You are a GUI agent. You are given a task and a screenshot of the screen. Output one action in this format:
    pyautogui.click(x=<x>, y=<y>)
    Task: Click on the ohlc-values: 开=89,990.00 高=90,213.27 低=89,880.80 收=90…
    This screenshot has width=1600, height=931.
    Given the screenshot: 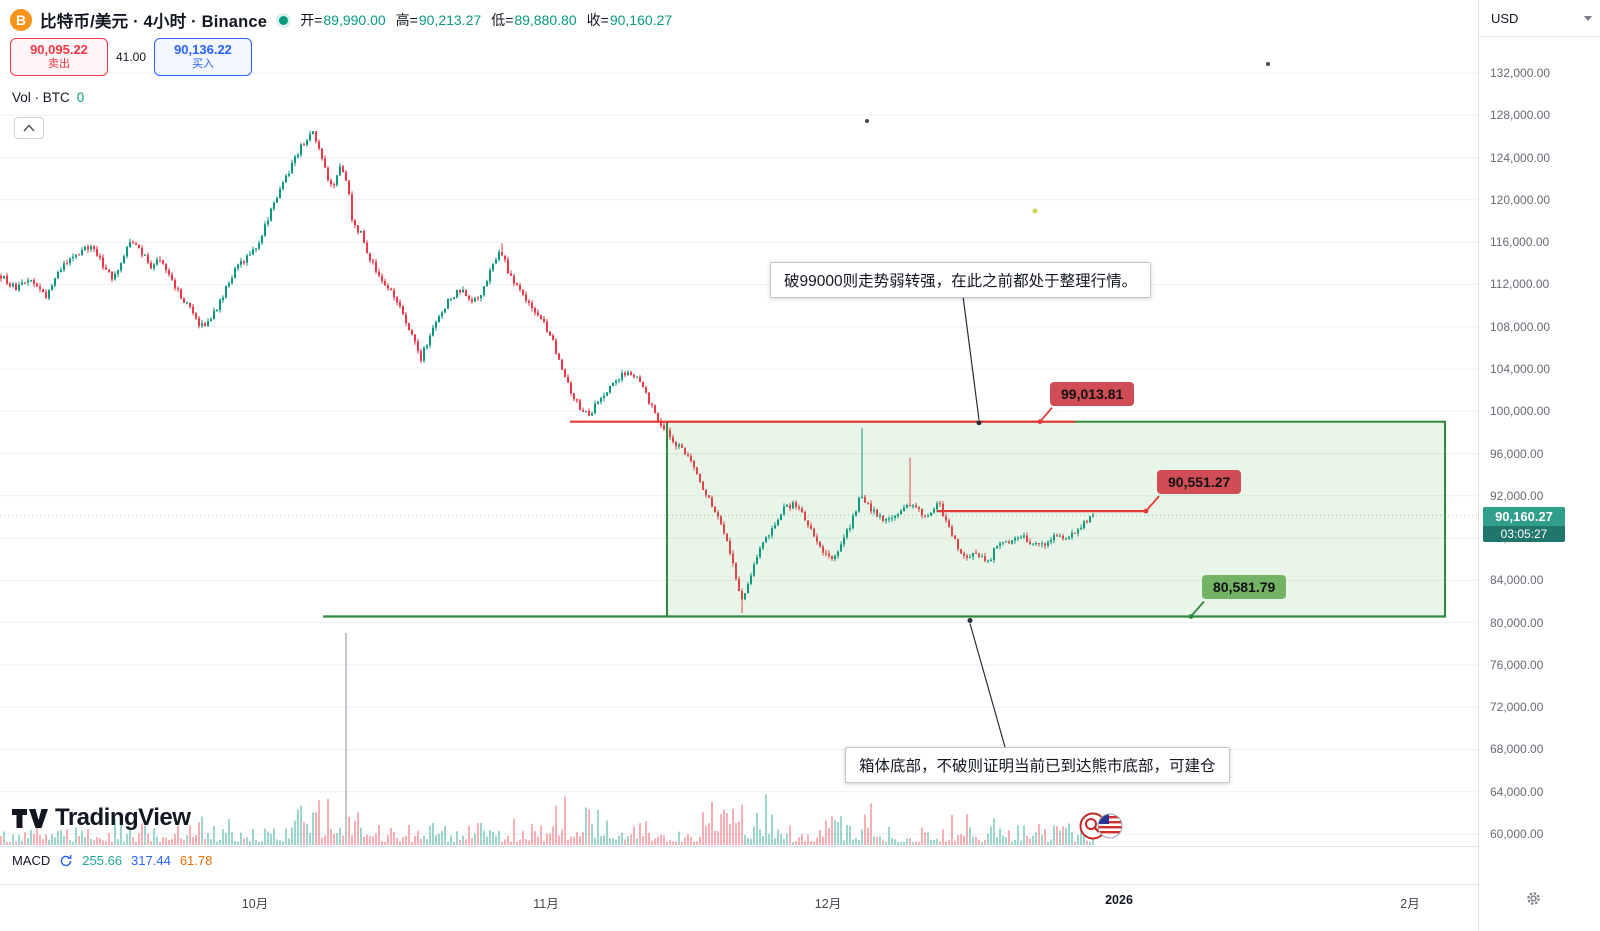 What is the action you would take?
    pyautogui.click(x=486, y=20)
    